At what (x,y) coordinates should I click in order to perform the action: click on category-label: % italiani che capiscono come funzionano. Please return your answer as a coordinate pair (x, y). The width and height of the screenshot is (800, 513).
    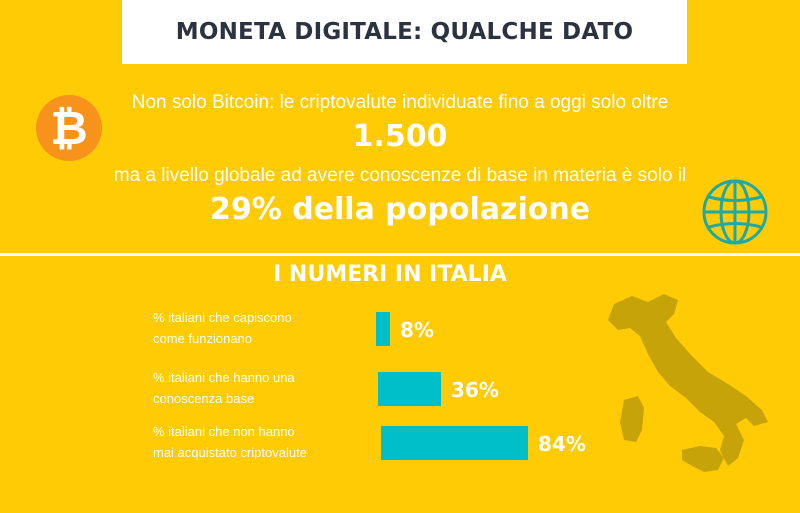
    Looking at the image, I should click on (222, 328).